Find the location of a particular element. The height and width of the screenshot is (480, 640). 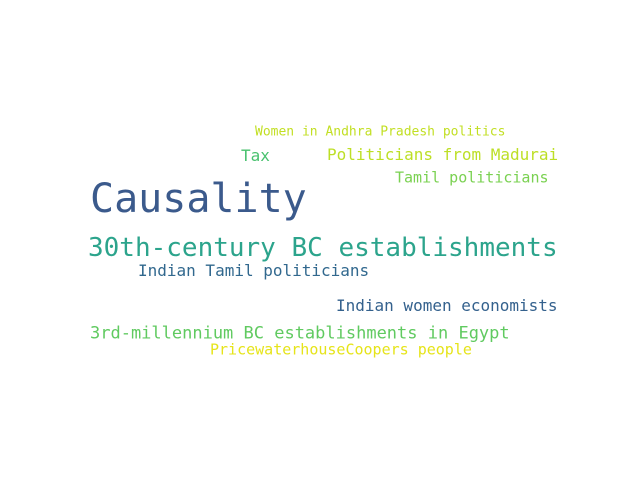

word-pricewaterhousecoopers-people: PricewaterhouseCoopers people is located at coordinates (341, 349).